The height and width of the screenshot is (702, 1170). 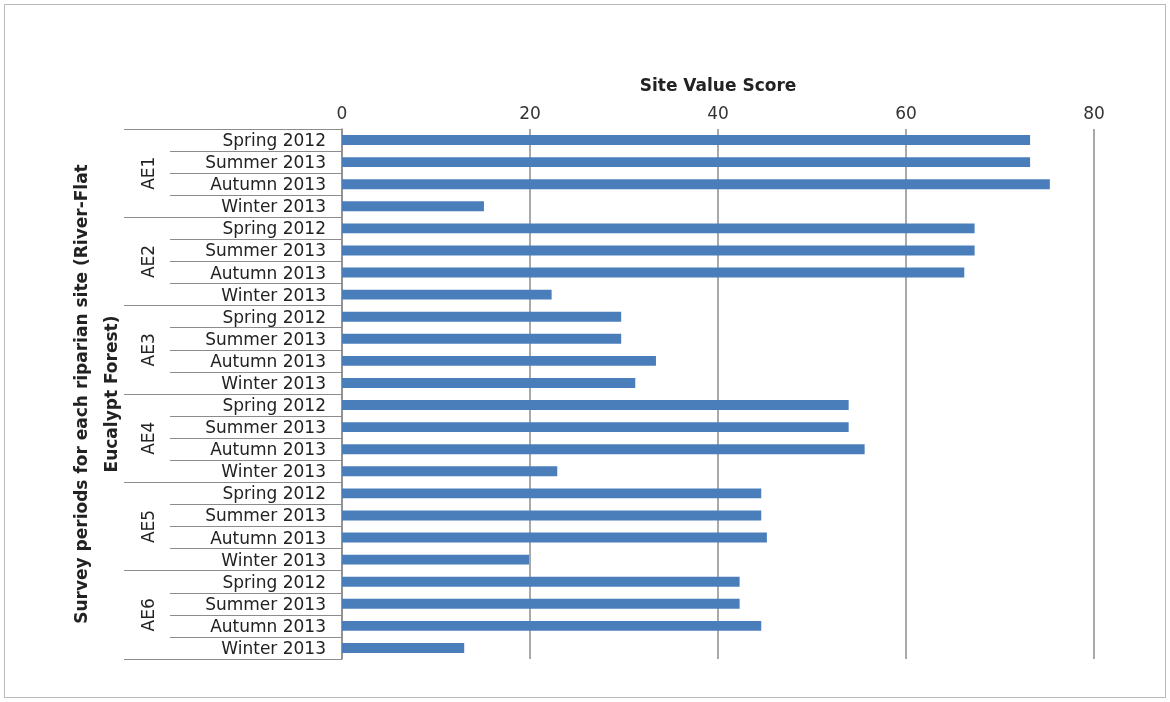 What do you see at coordinates (1094, 112) in the screenshot?
I see `x-tick-label: 80` at bounding box center [1094, 112].